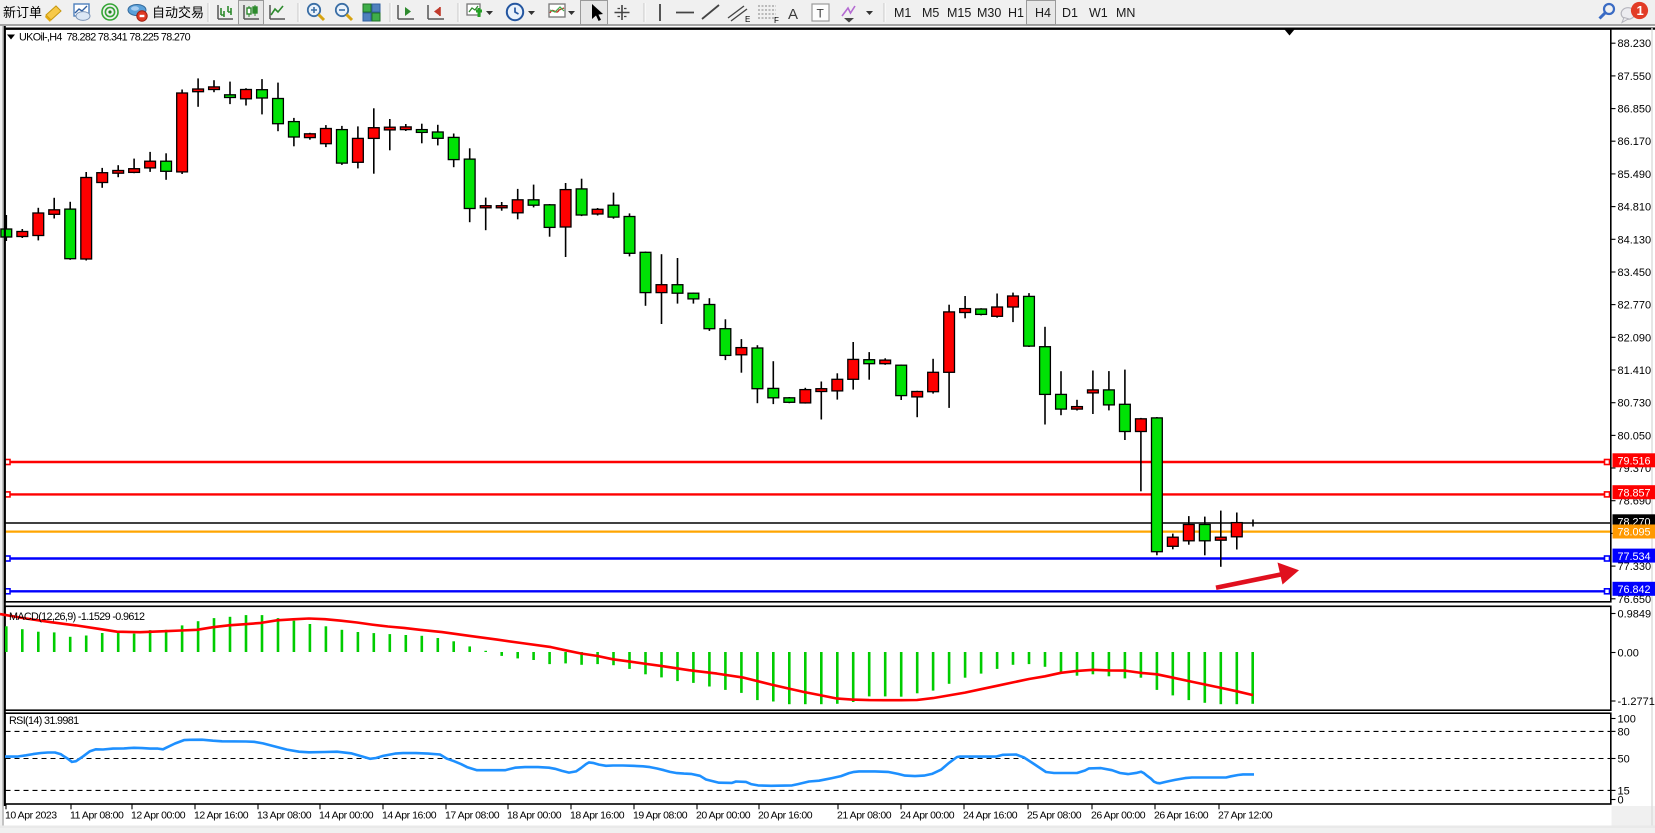  I want to click on svg-text: D1, so click(1070, 13).